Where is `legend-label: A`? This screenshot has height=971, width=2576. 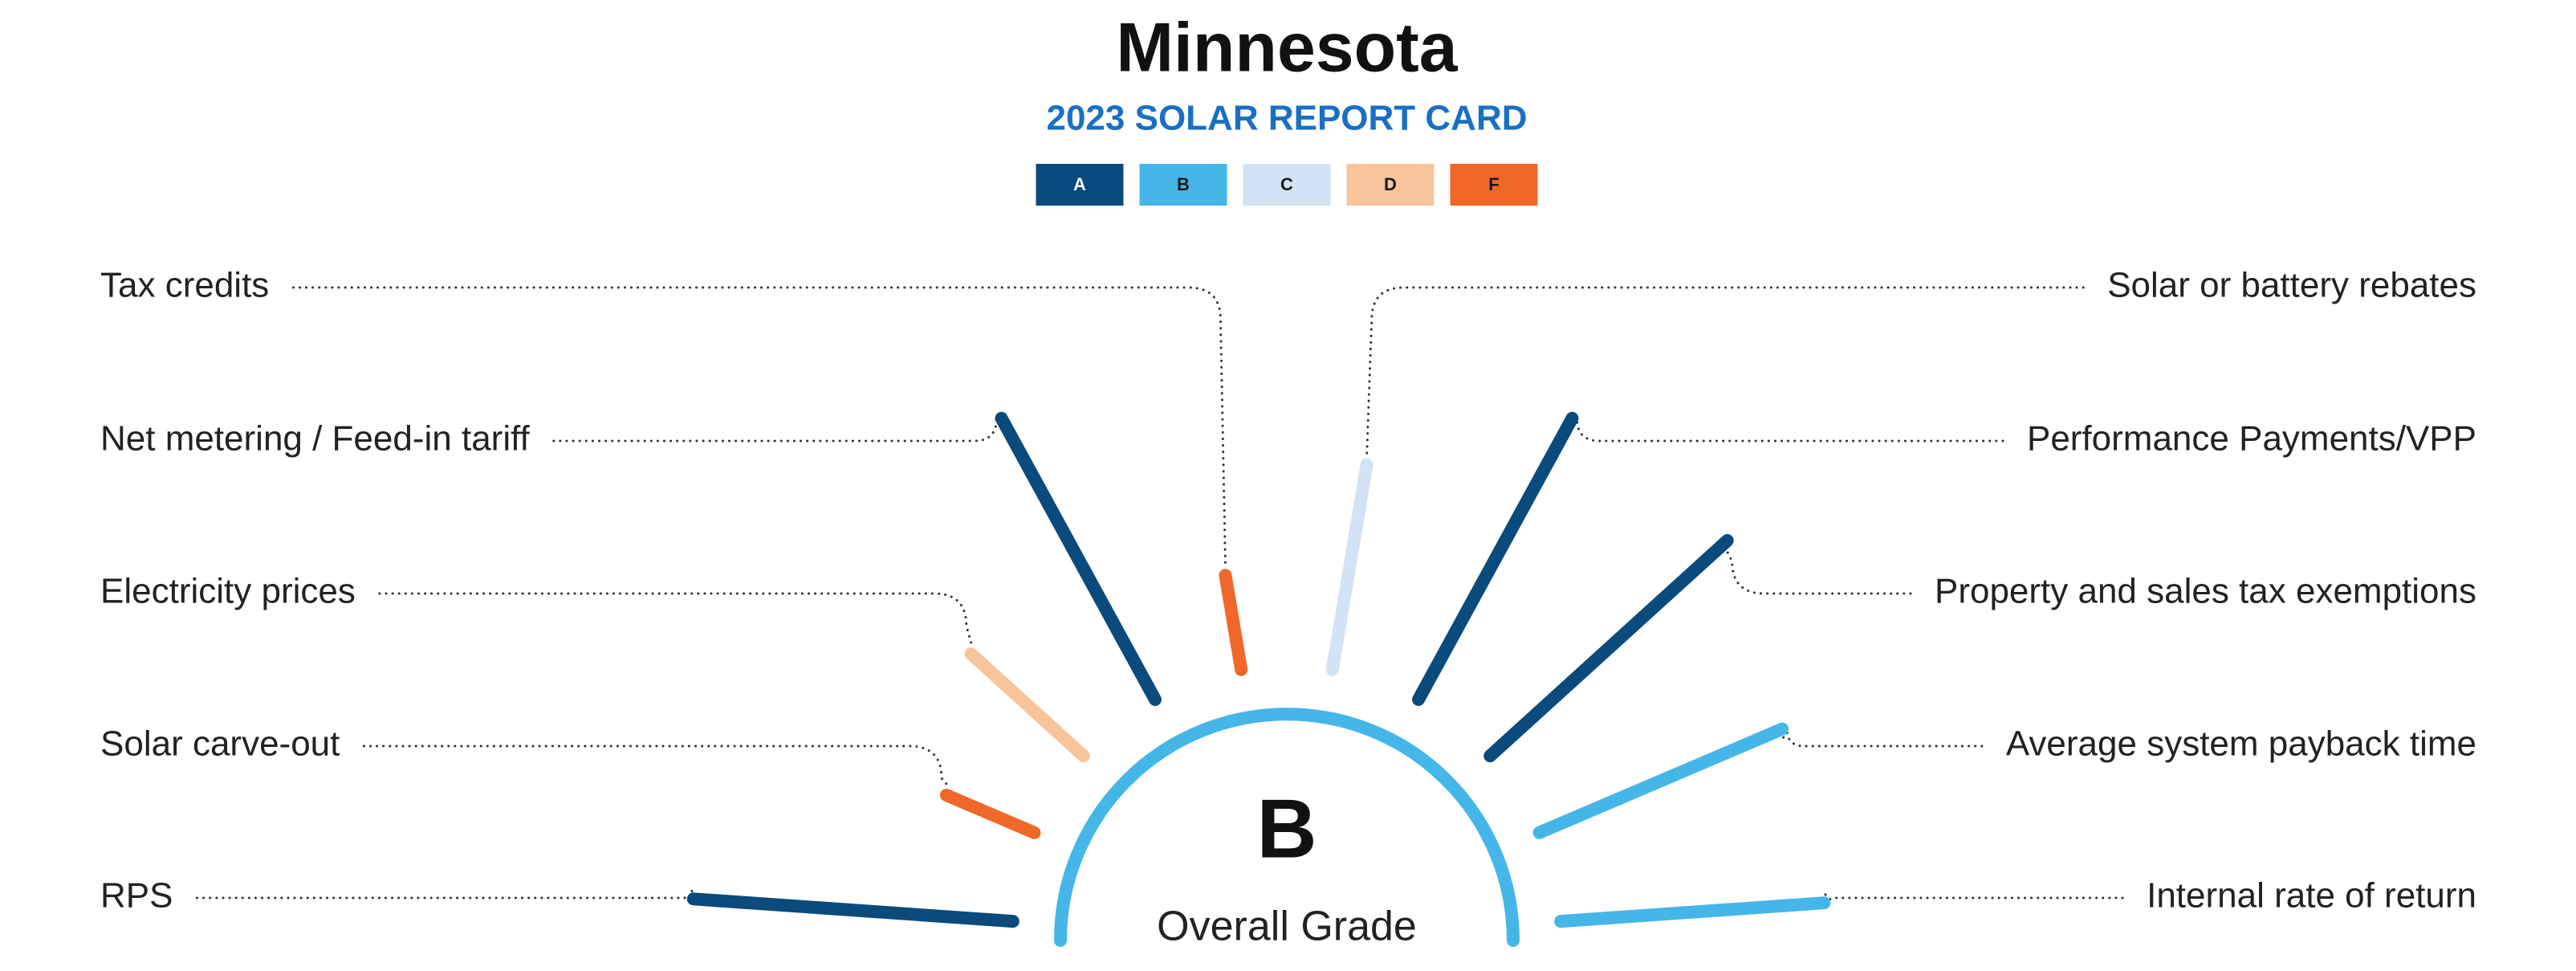 legend-label: A is located at coordinates (1079, 184).